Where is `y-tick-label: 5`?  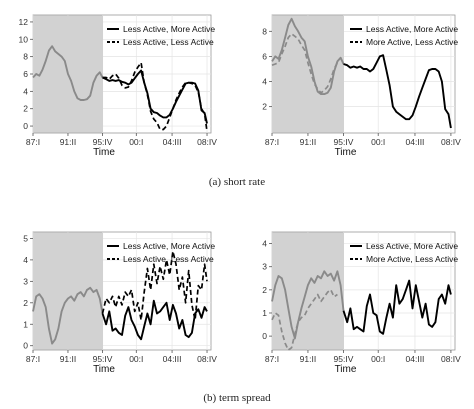 y-tick-label: 5 is located at coordinates (25, 238).